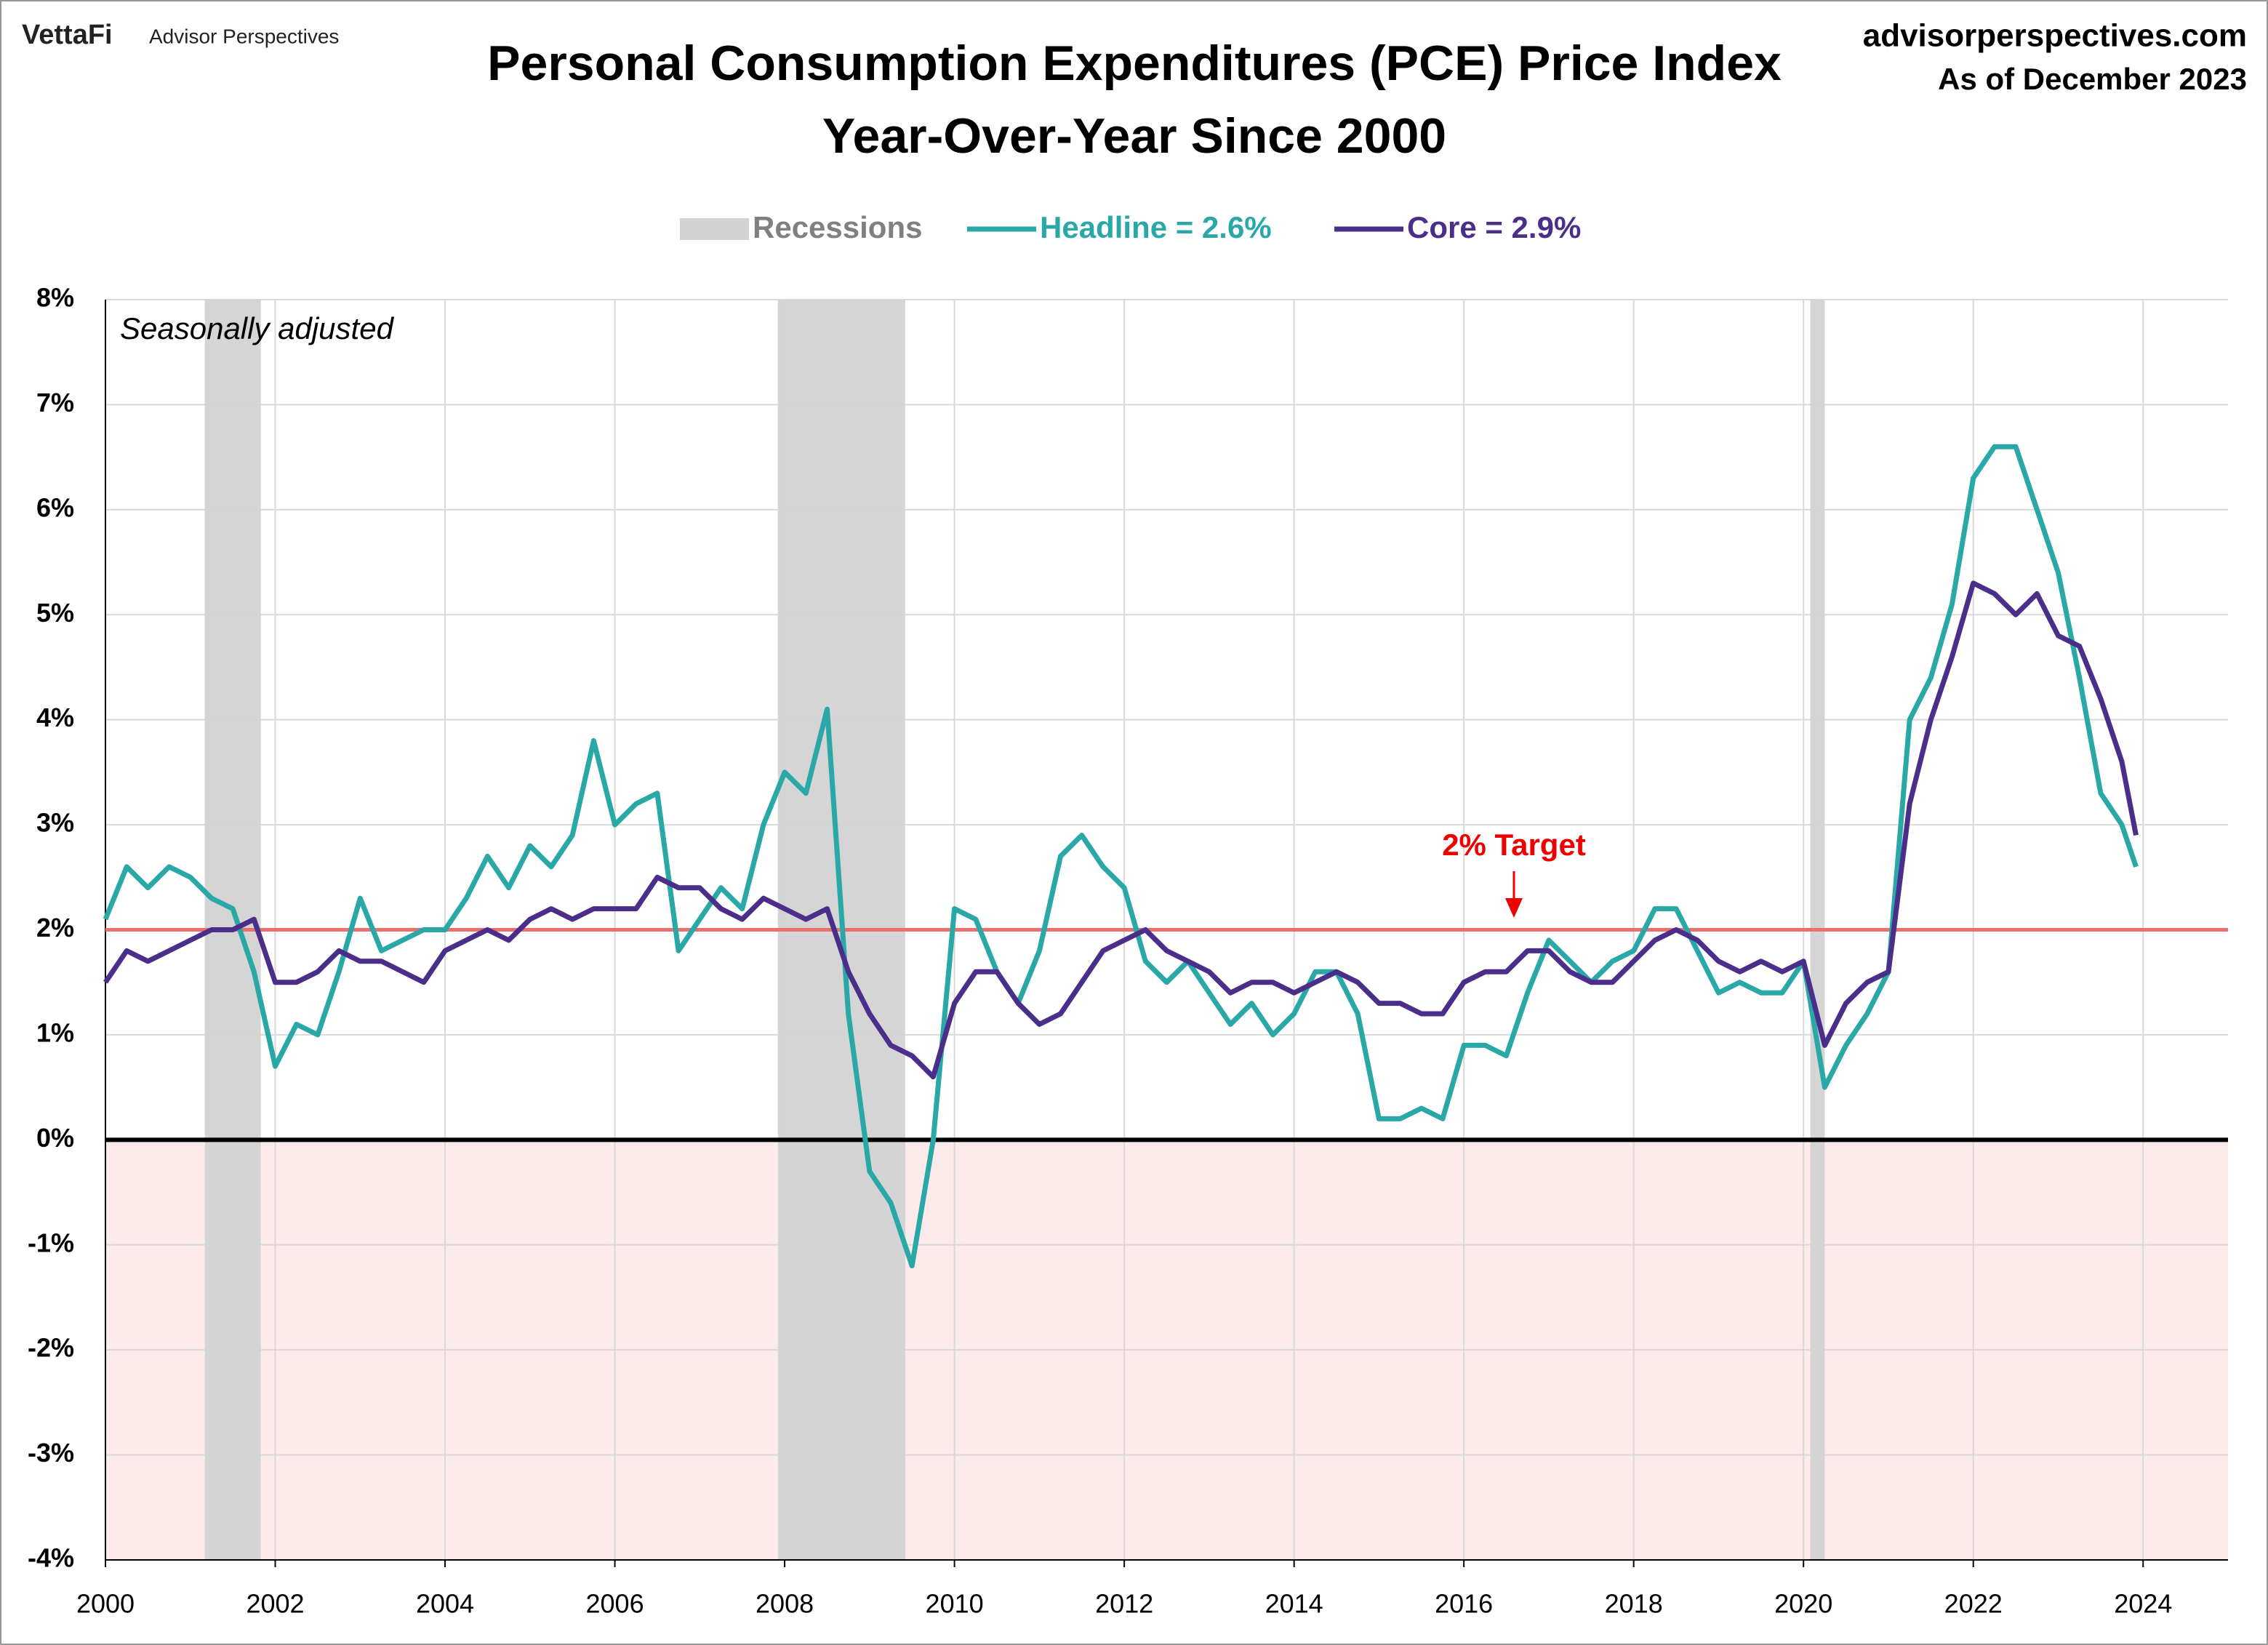  What do you see at coordinates (51, 1558) in the screenshot?
I see `y-tick-label: -4%` at bounding box center [51, 1558].